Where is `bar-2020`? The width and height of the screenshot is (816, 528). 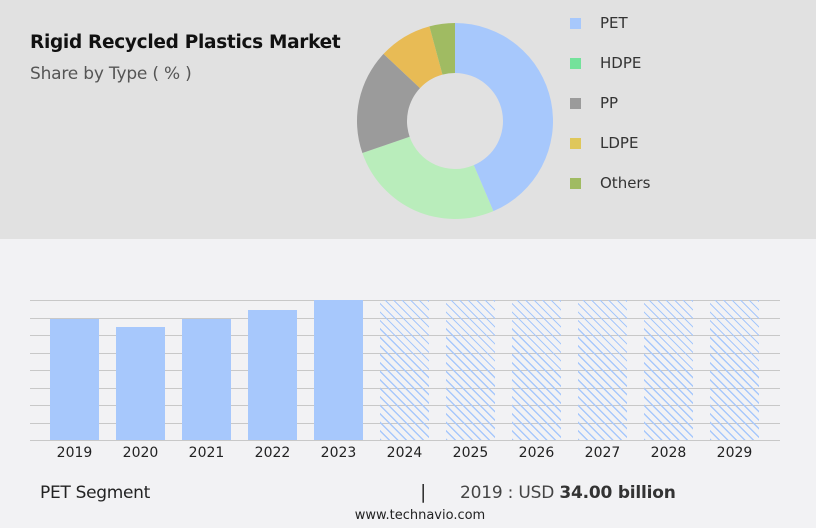
bar-2020 is located at coordinates (140, 383).